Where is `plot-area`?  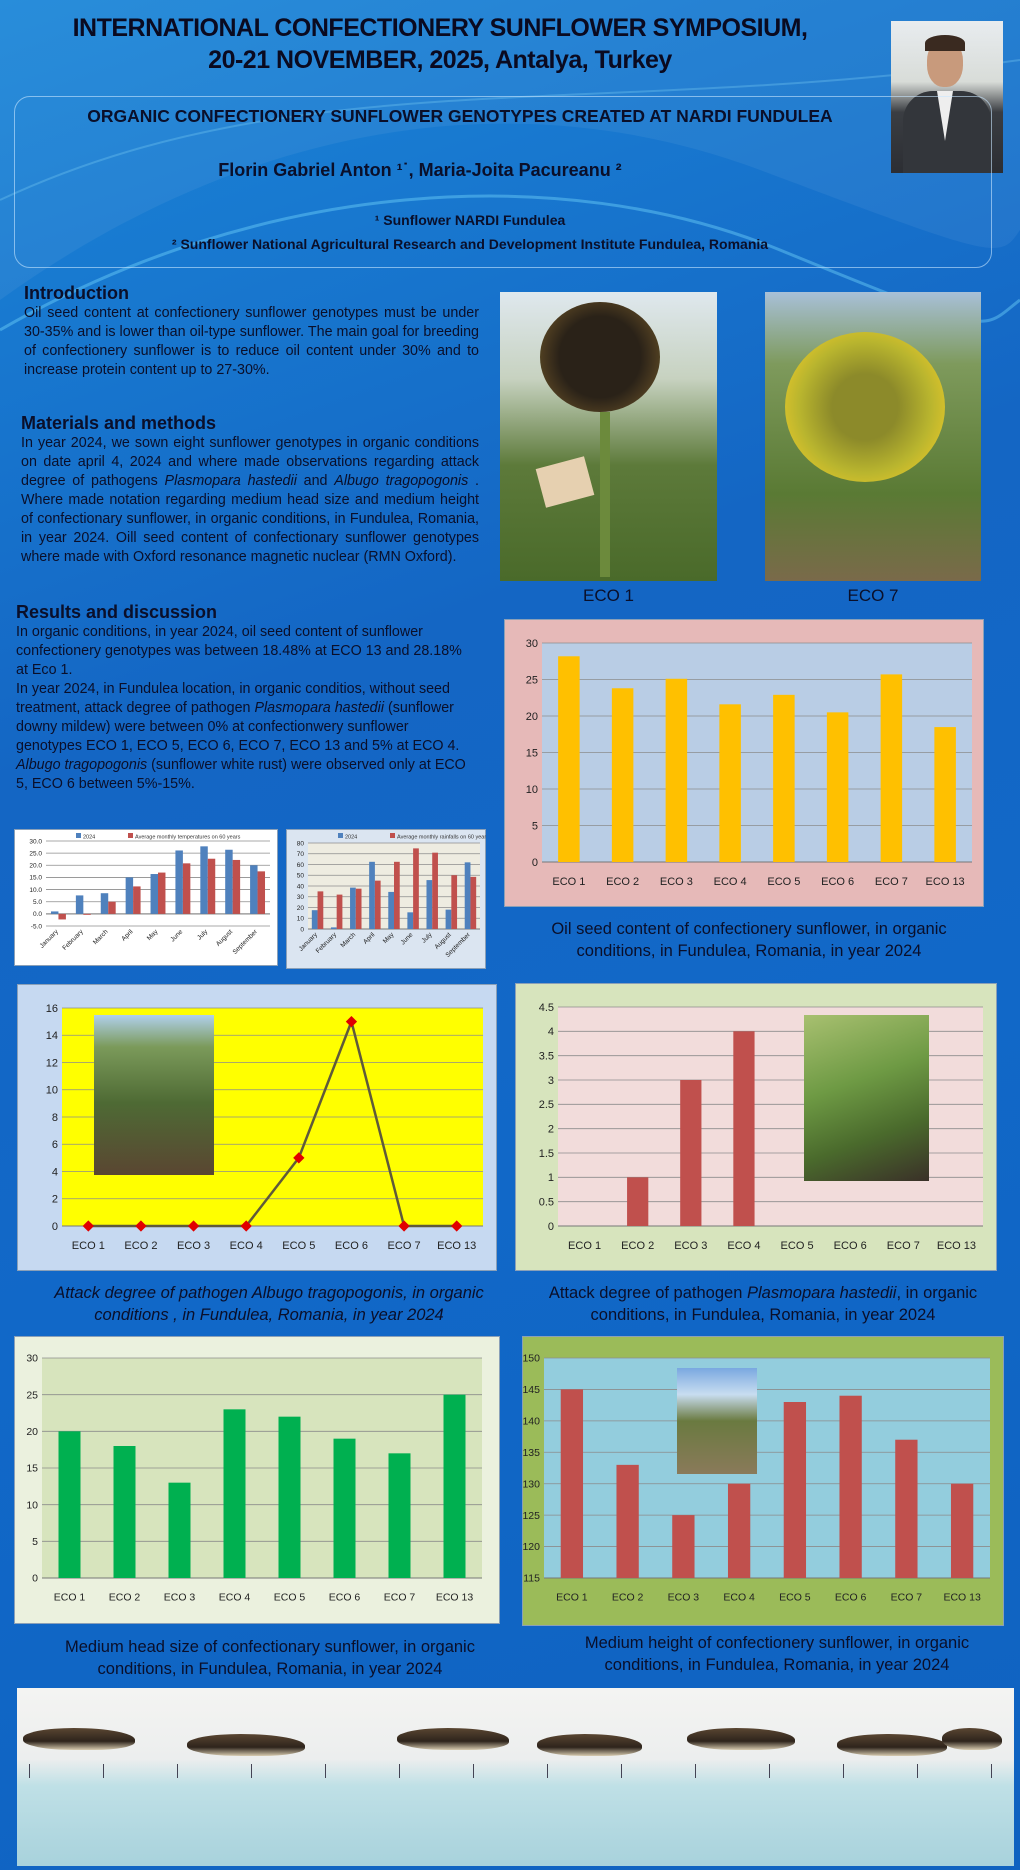
plot-area is located at coordinates (767, 1468).